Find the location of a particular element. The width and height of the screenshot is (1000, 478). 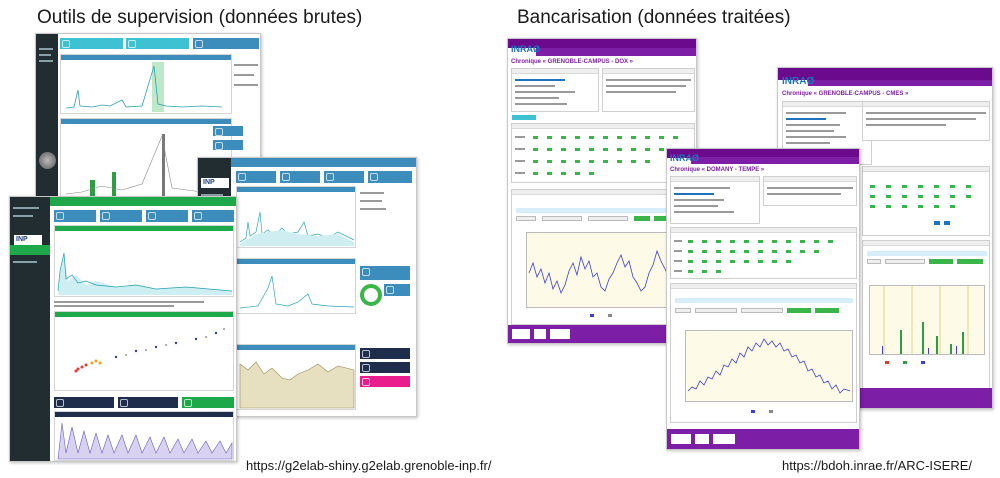

processed-timeseries-plot is located at coordinates (608, 270).